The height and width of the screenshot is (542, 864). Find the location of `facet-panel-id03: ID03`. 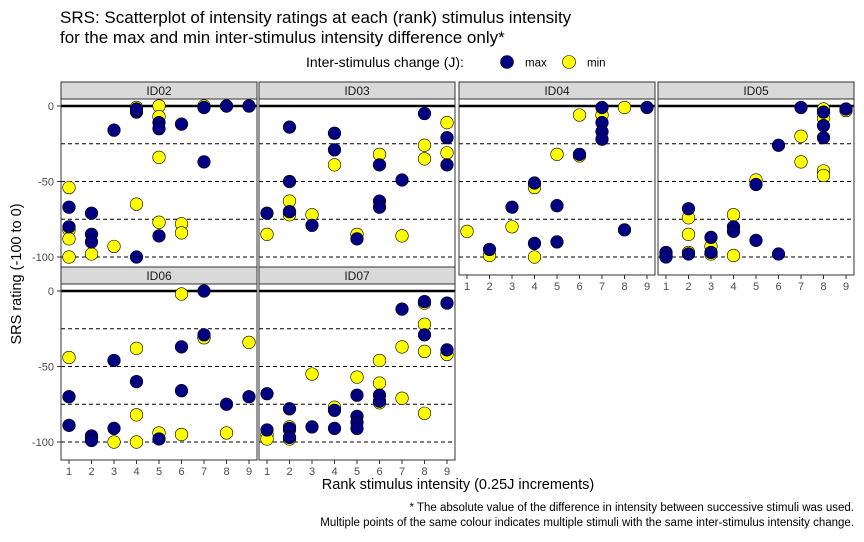

facet-panel-id03: ID03 is located at coordinates (357, 178).